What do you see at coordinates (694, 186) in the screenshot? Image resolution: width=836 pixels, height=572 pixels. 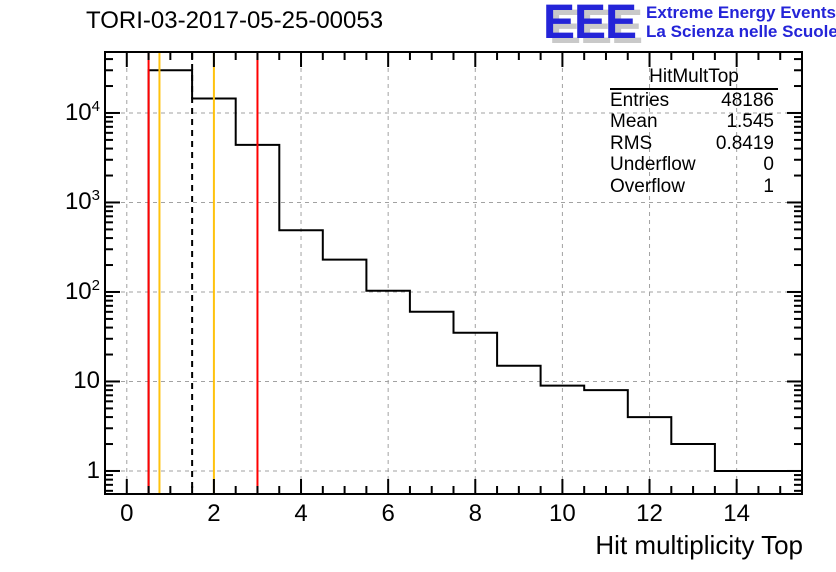 I see `stats-row: Overflow 1` at bounding box center [694, 186].